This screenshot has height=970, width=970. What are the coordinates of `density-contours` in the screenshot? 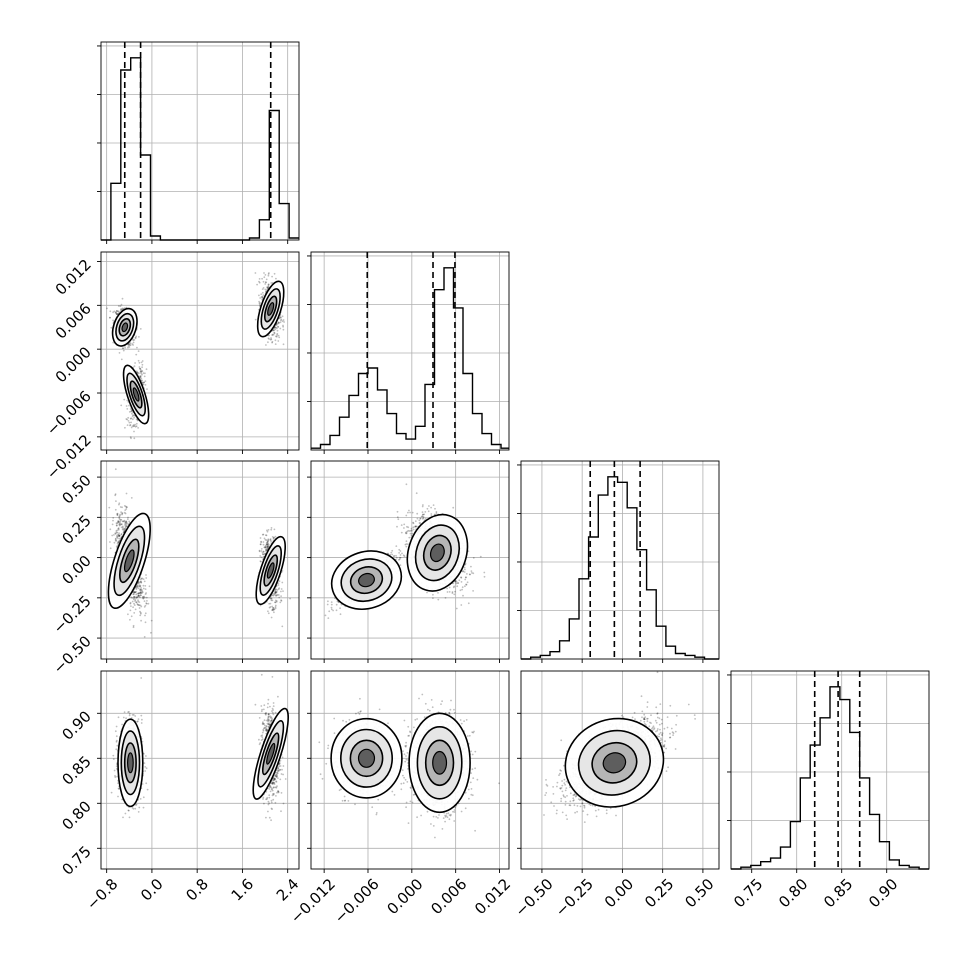 It's located at (129, 560).